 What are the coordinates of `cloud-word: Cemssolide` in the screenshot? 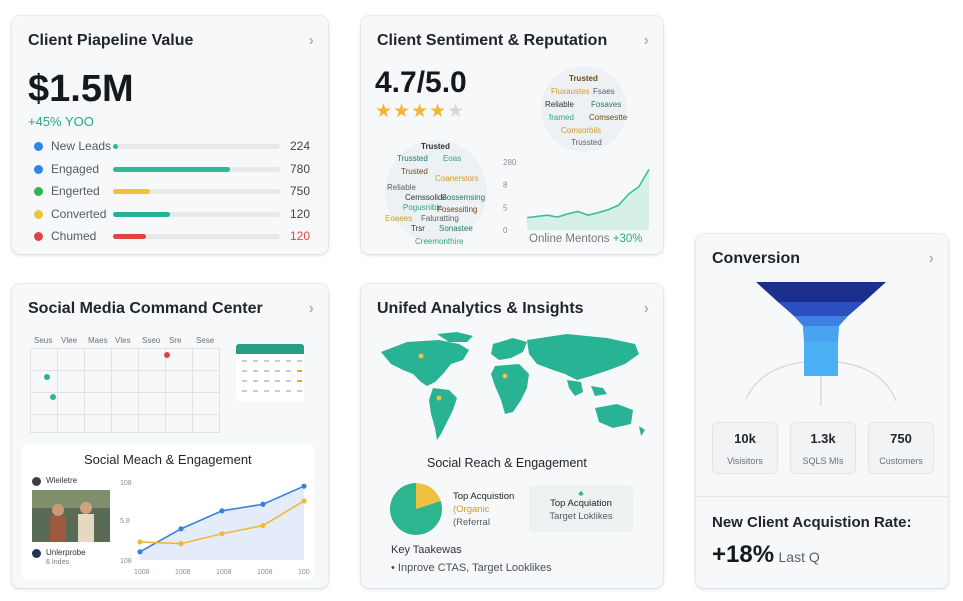 It's located at (426, 197).